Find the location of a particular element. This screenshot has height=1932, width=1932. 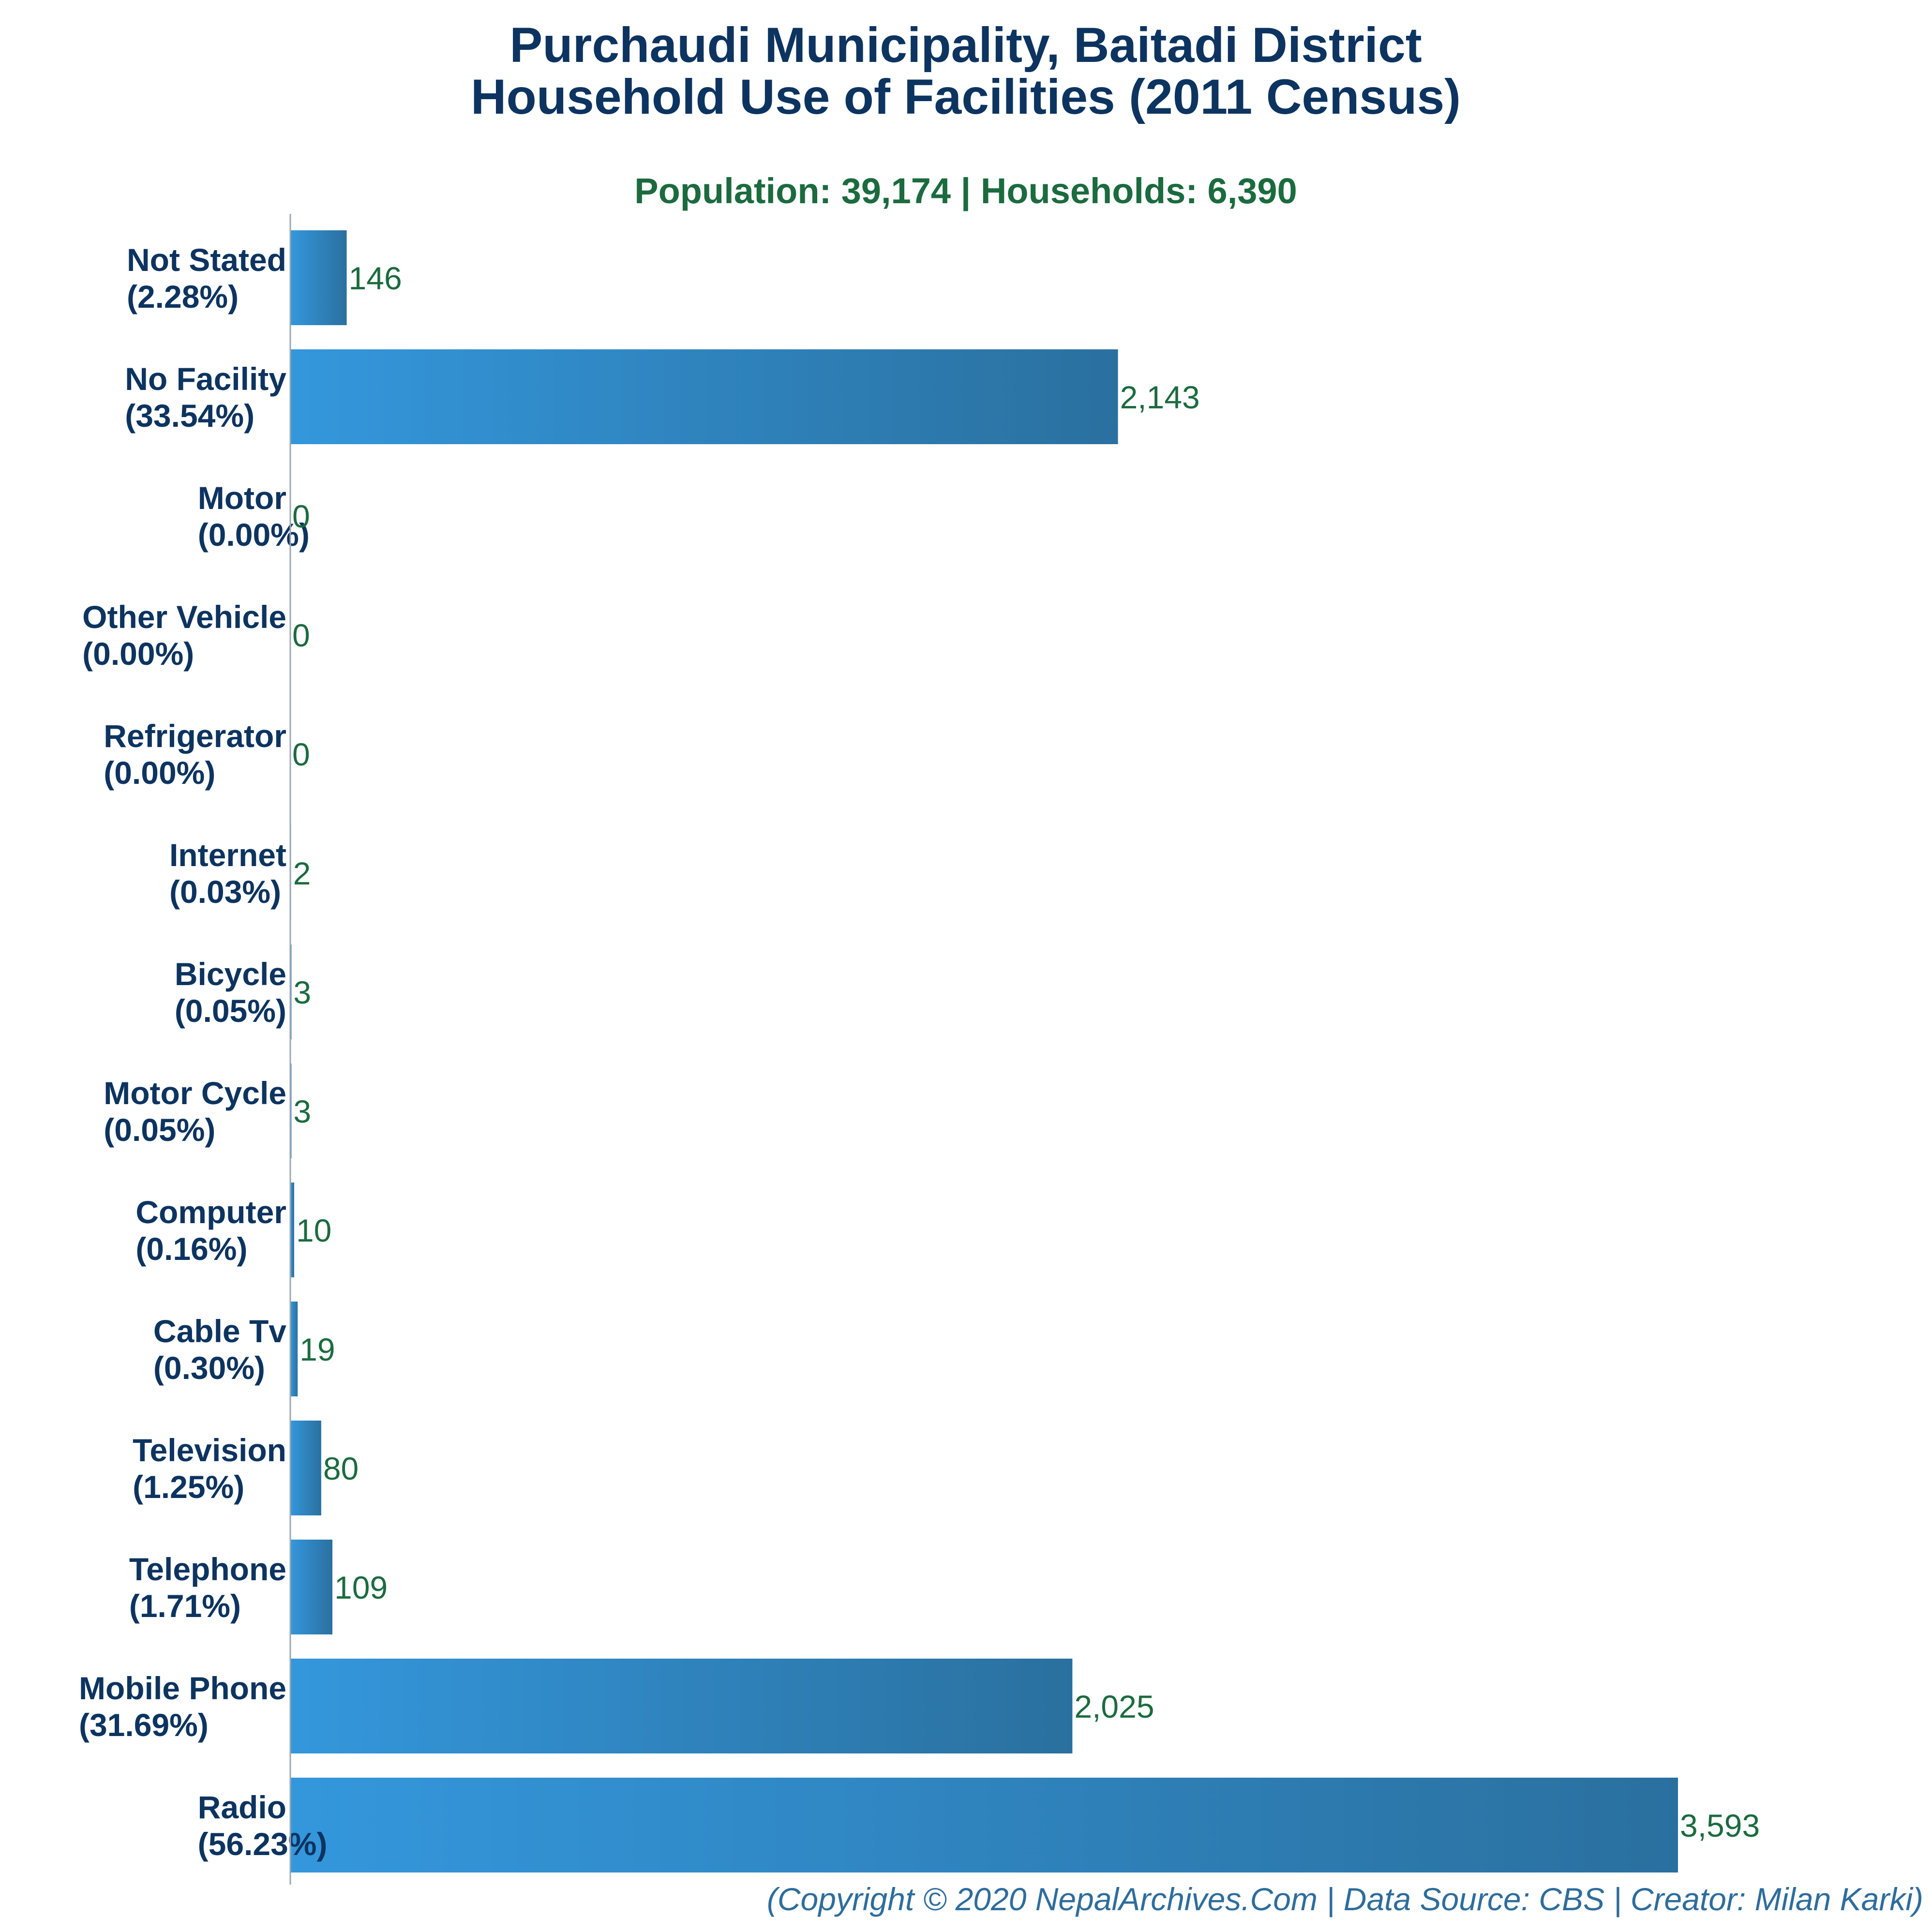

category-label-mobile-phone: Mobile Phone(31.69%) is located at coordinates (182, 1706).